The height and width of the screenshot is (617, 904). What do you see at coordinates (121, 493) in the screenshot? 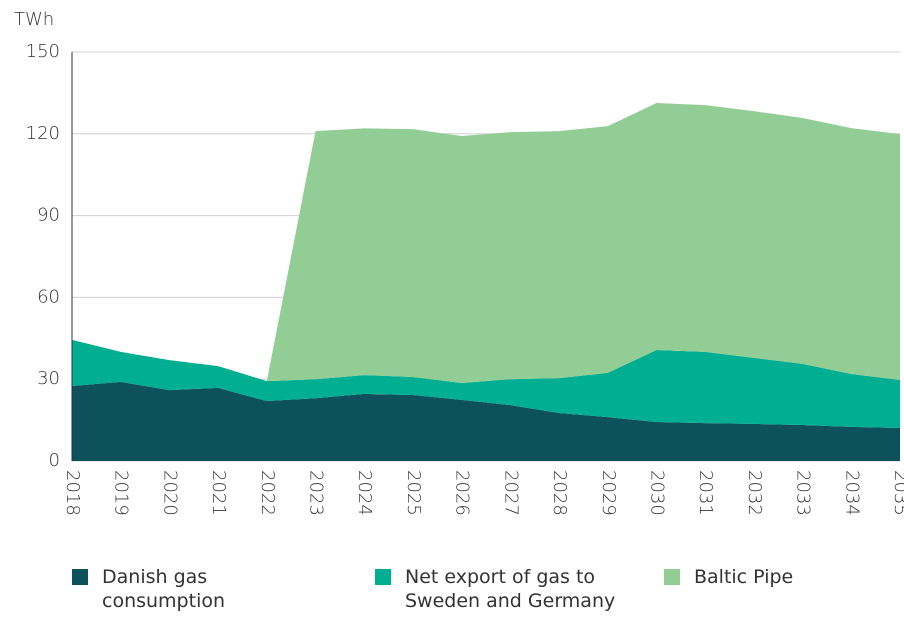
I see `x-tick-label: 2019` at bounding box center [121, 493].